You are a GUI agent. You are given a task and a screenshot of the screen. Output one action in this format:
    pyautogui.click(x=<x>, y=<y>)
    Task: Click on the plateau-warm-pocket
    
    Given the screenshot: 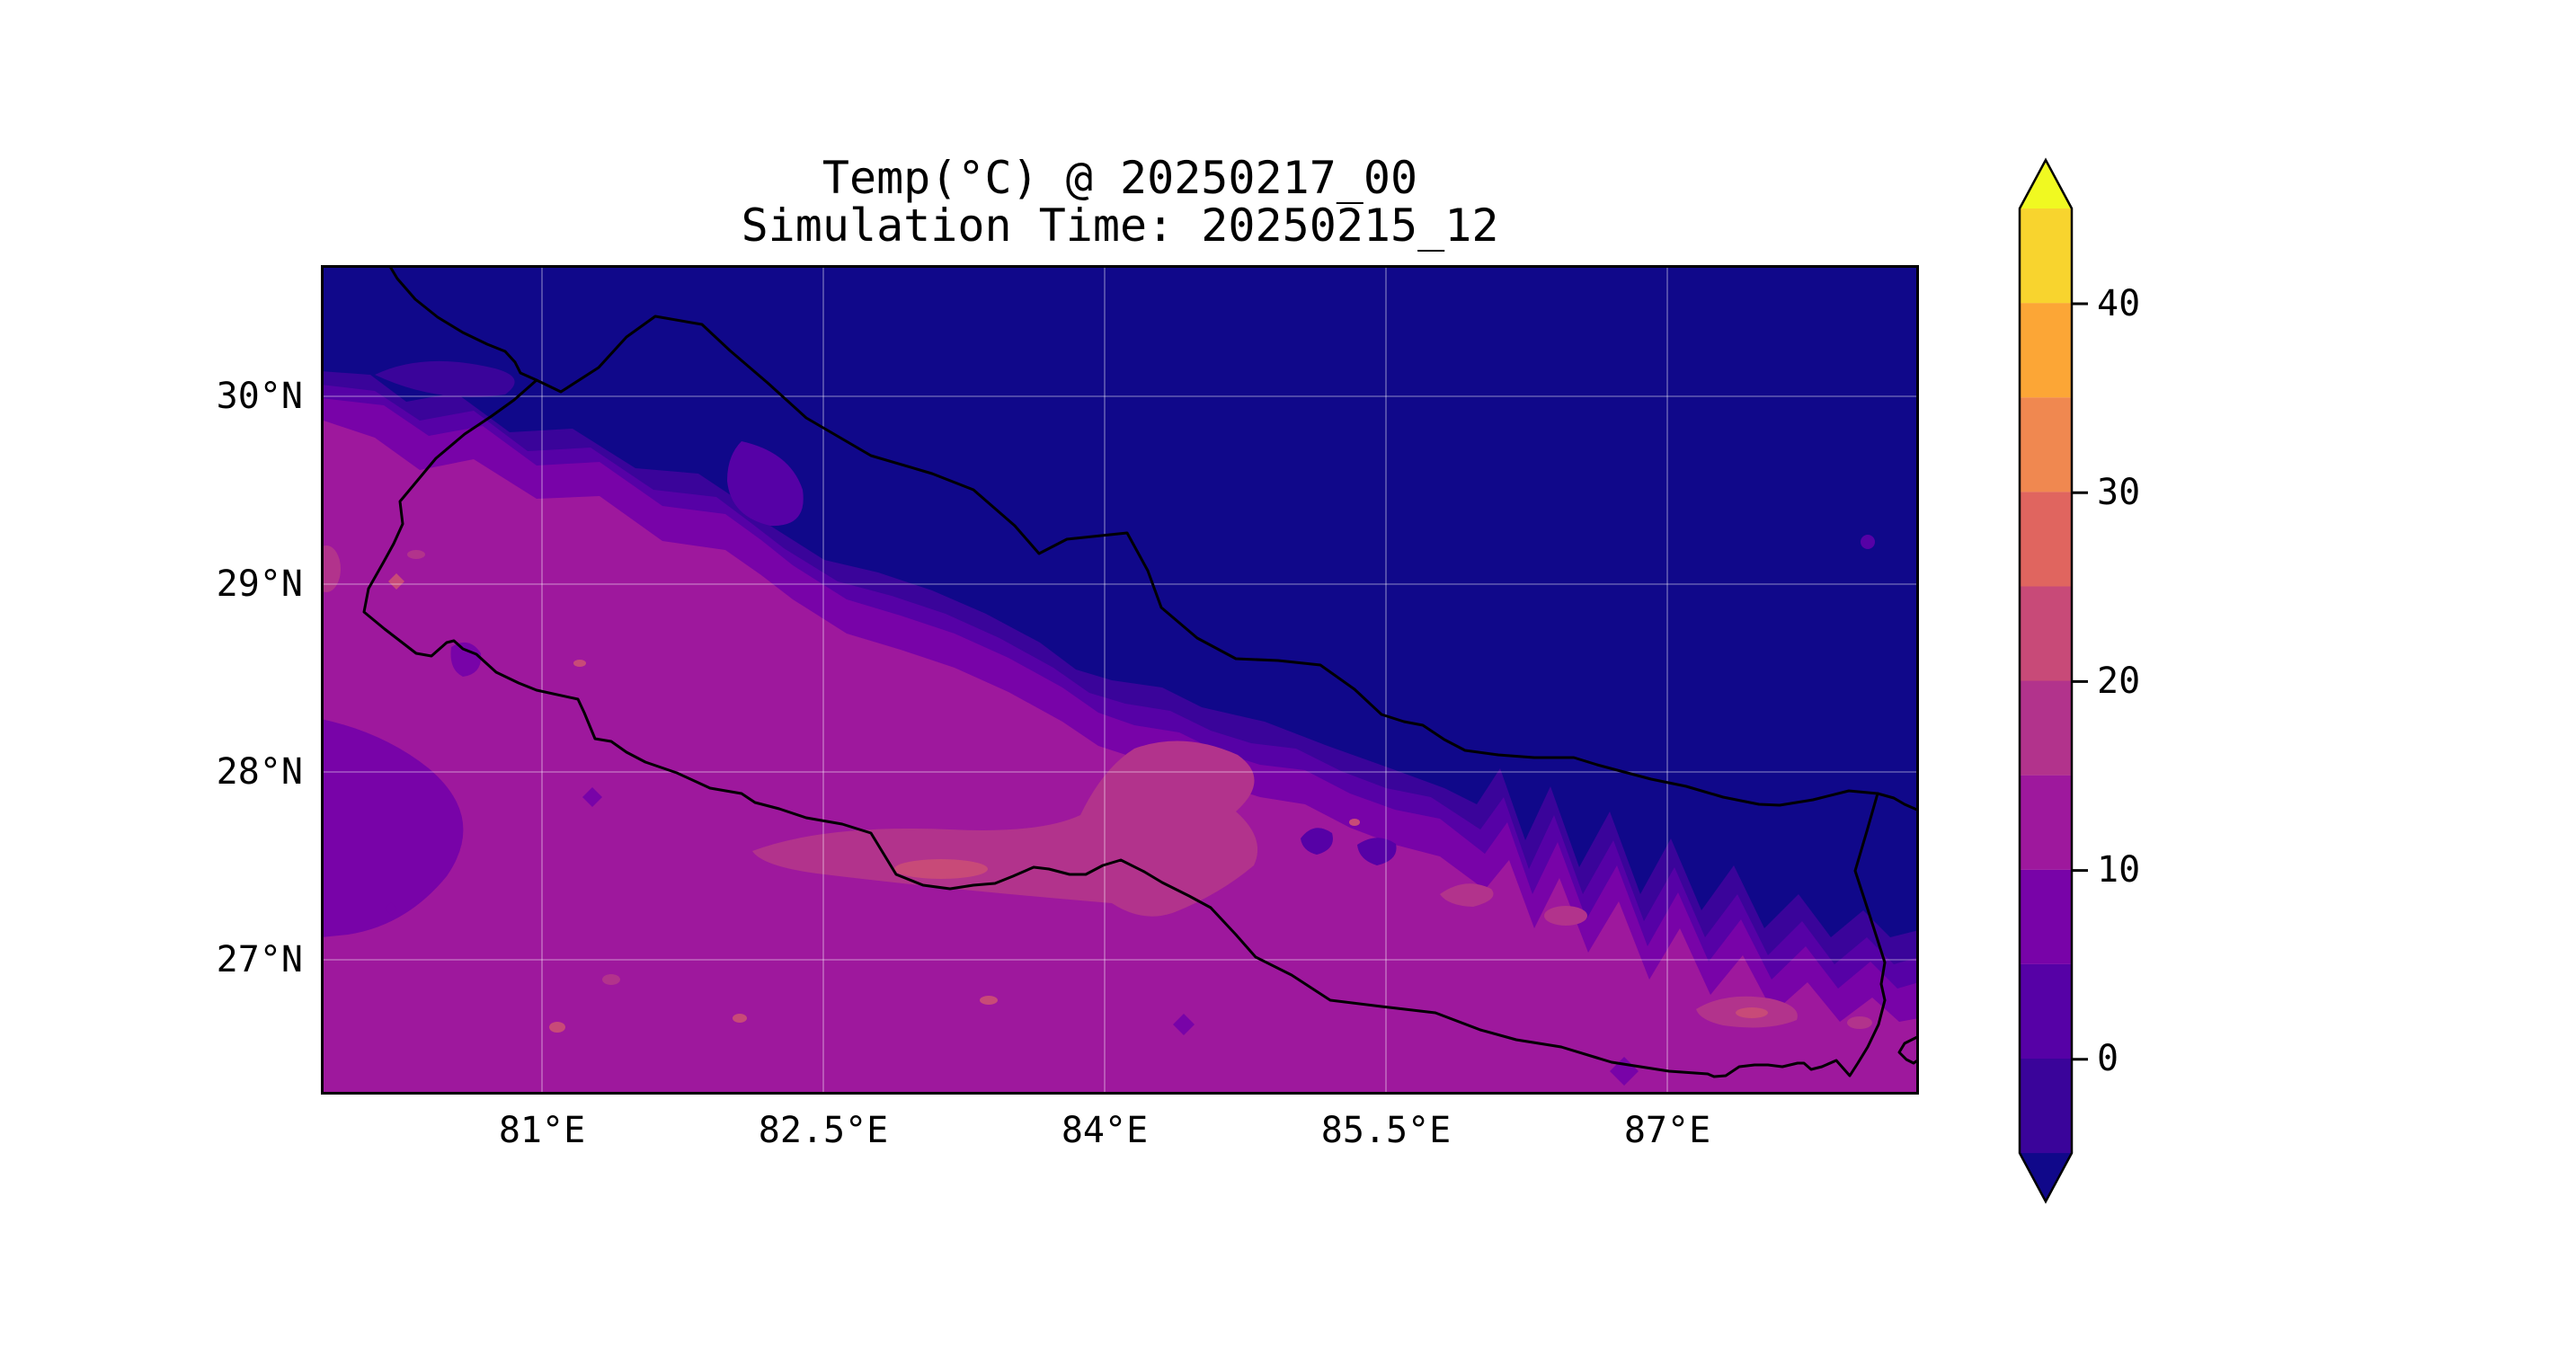 What is the action you would take?
    pyautogui.click(x=445, y=378)
    